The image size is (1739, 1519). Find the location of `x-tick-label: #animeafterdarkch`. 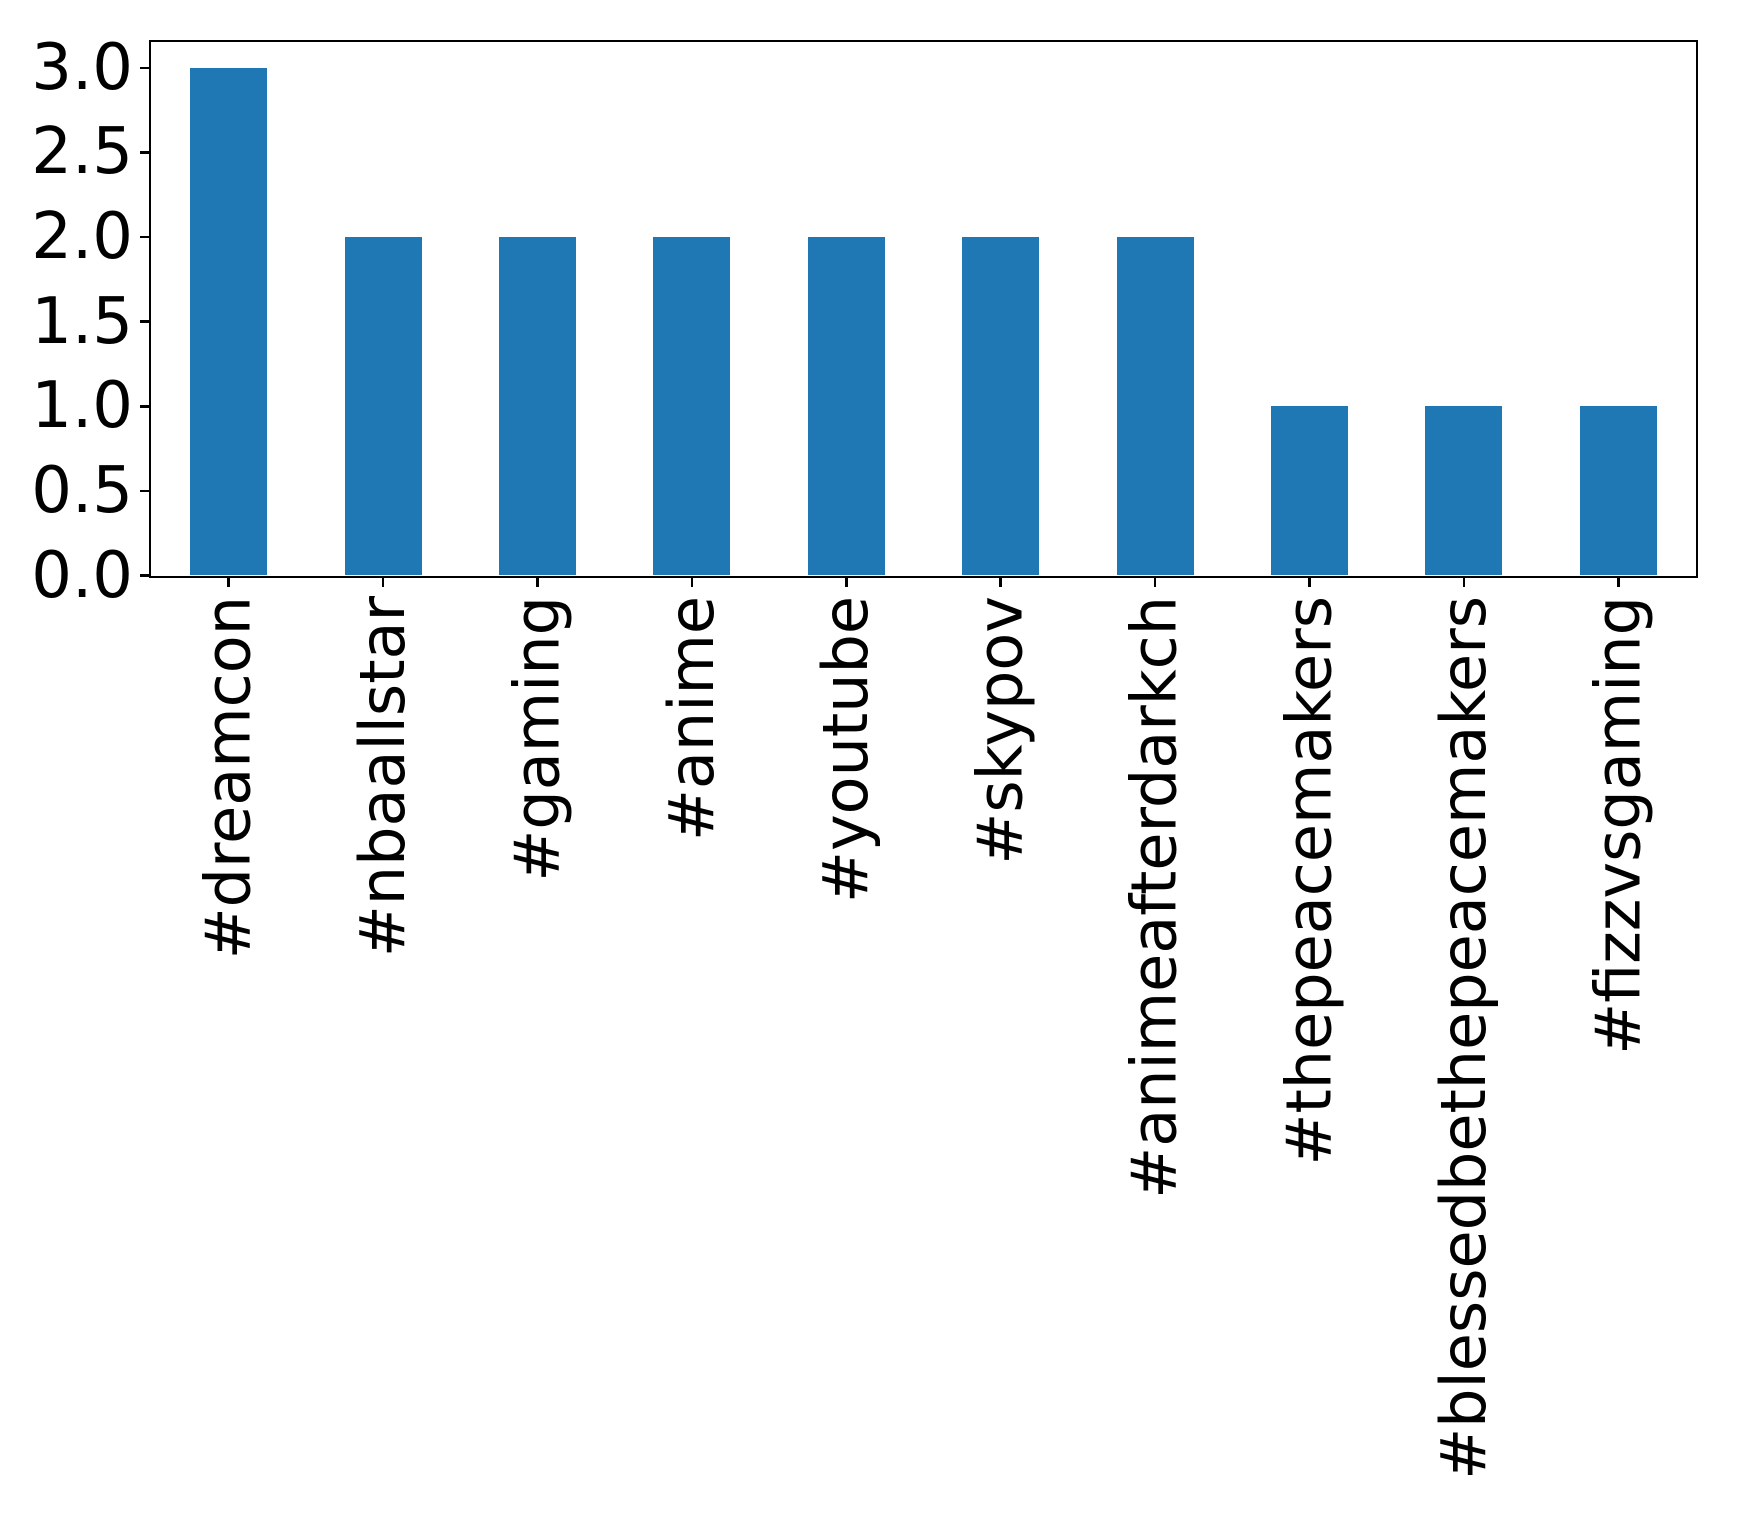

x-tick-label: #animeafterdarkch is located at coordinates (1155, 897).